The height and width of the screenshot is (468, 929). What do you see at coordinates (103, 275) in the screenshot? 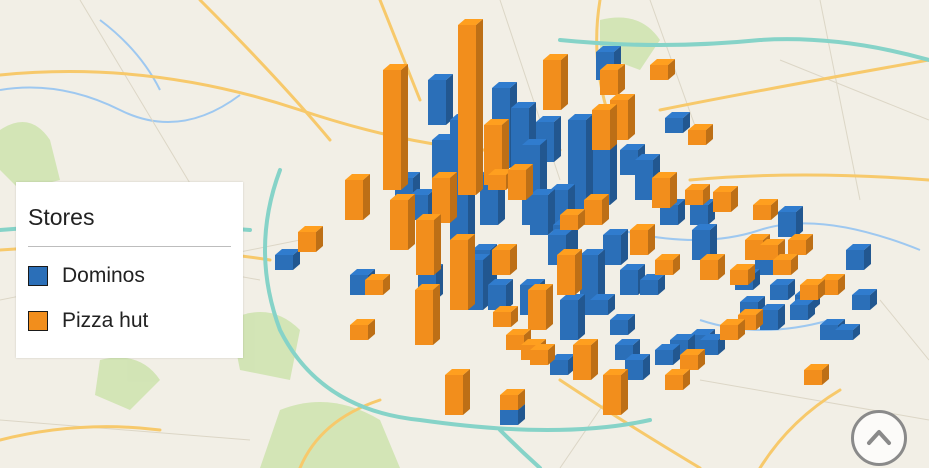
I see `legend-label-dominos: Dominos` at bounding box center [103, 275].